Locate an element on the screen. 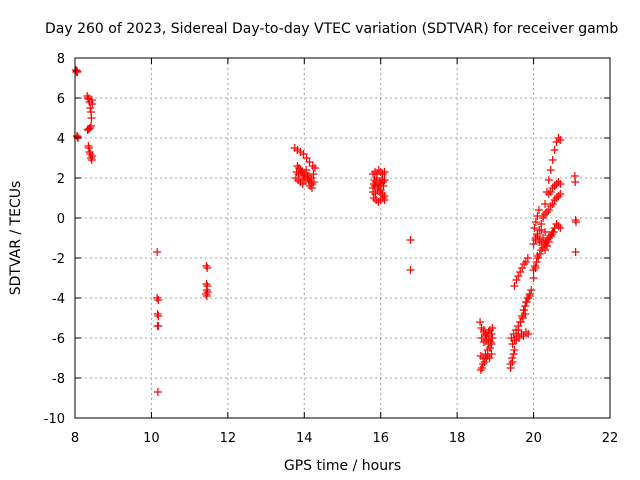  x-tick-label: 18 is located at coordinates (457, 438).